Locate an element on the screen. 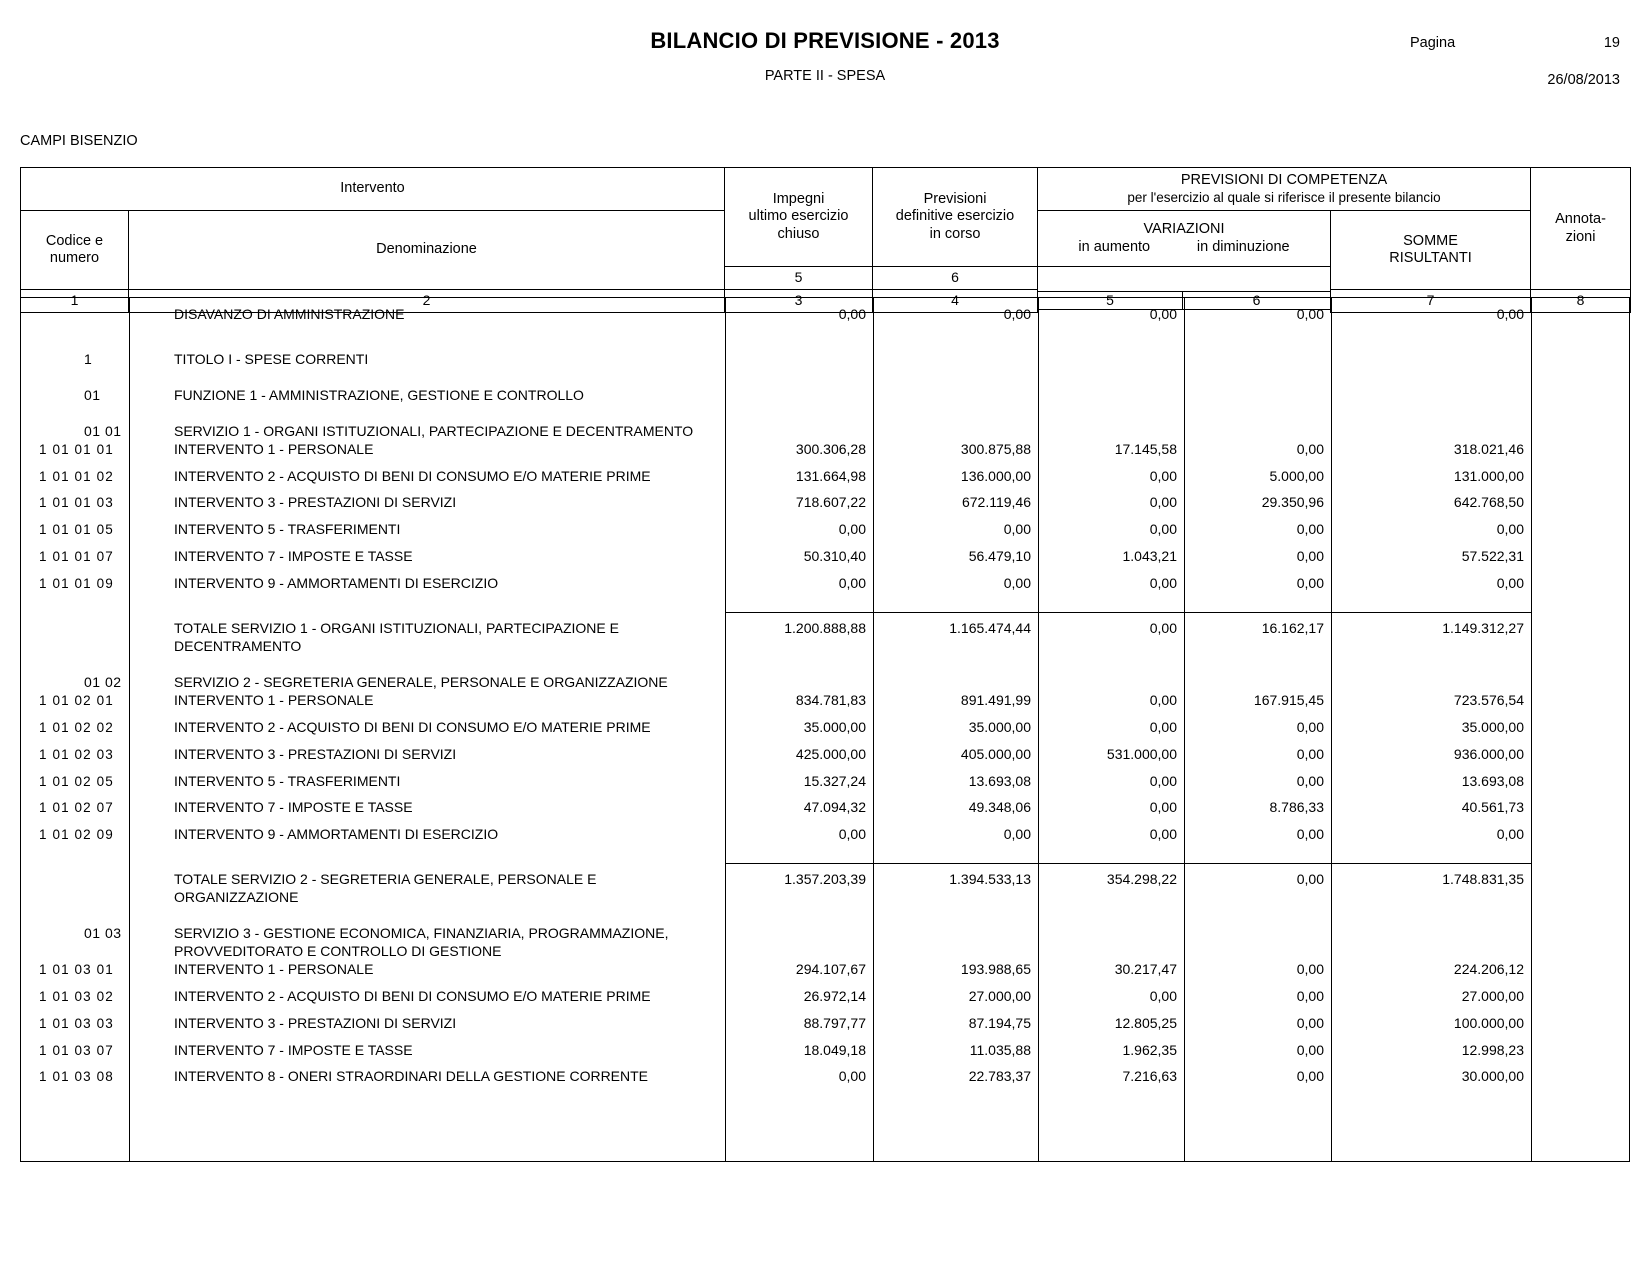 Image resolution: width=1650 pixels, height=1275 pixels. row-value-4: 136.000,00 is located at coordinates (995, 475).